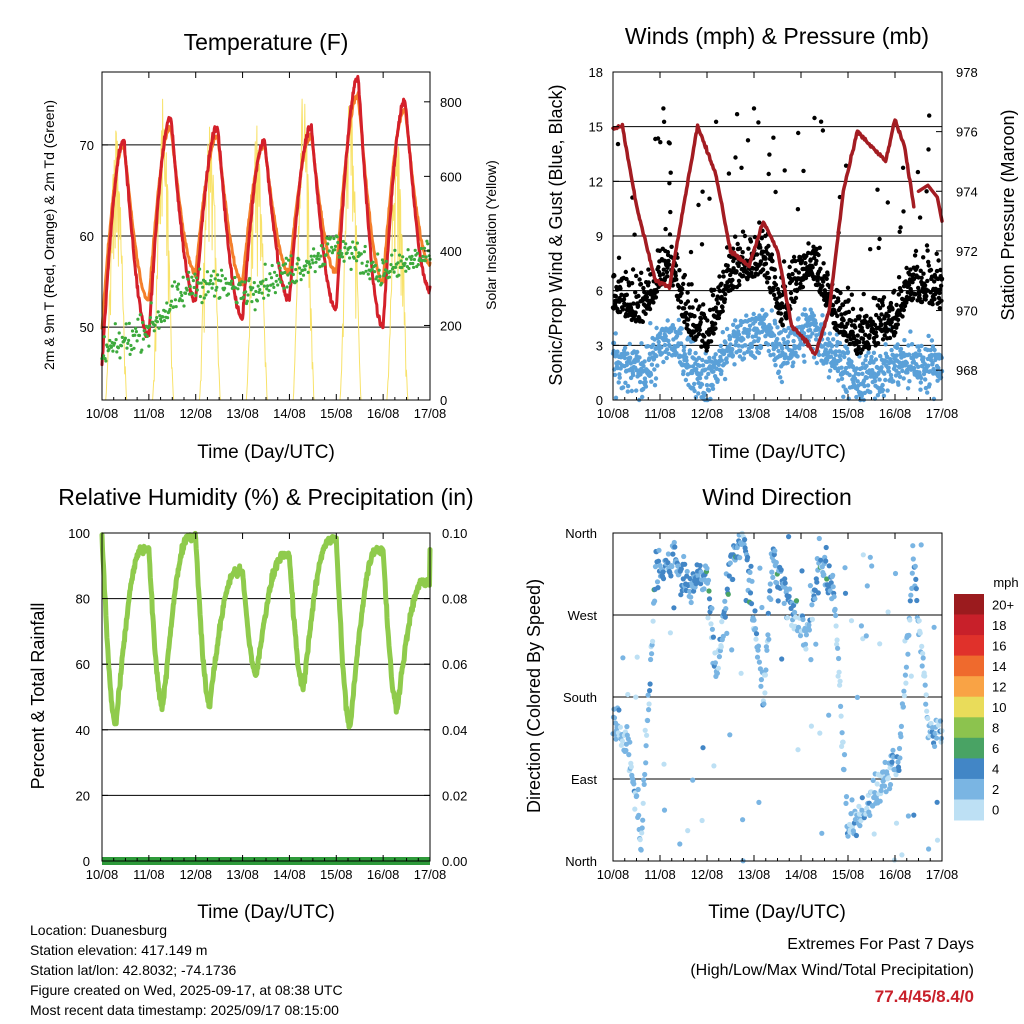 The image size is (1024, 1024). What do you see at coordinates (754, 413) in the screenshot?
I see `winds-xtick-label: 13/08` at bounding box center [754, 413].